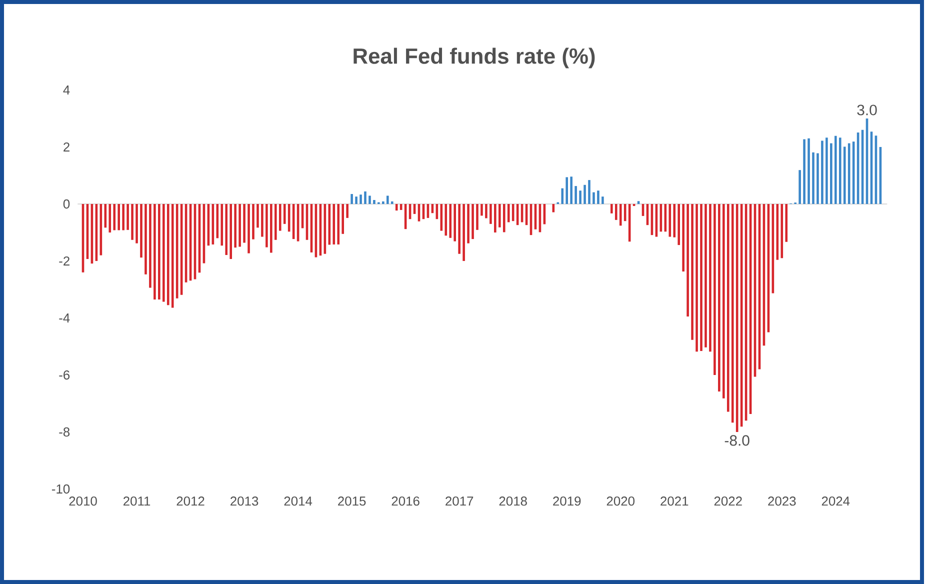  Describe the element at coordinates (64, 261) in the screenshot. I see `y-tick-label: -2` at that location.